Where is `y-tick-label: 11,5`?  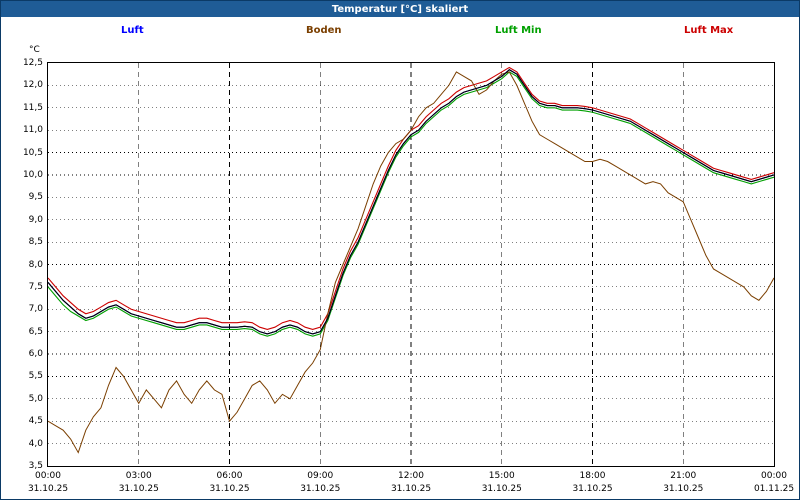 y-tick-label: 11,5 is located at coordinates (32, 107).